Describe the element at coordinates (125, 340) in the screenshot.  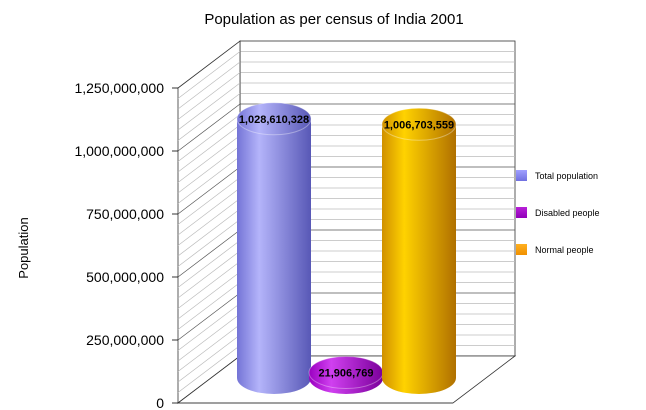
I see `y-tick-label: 250,000,000` at that location.